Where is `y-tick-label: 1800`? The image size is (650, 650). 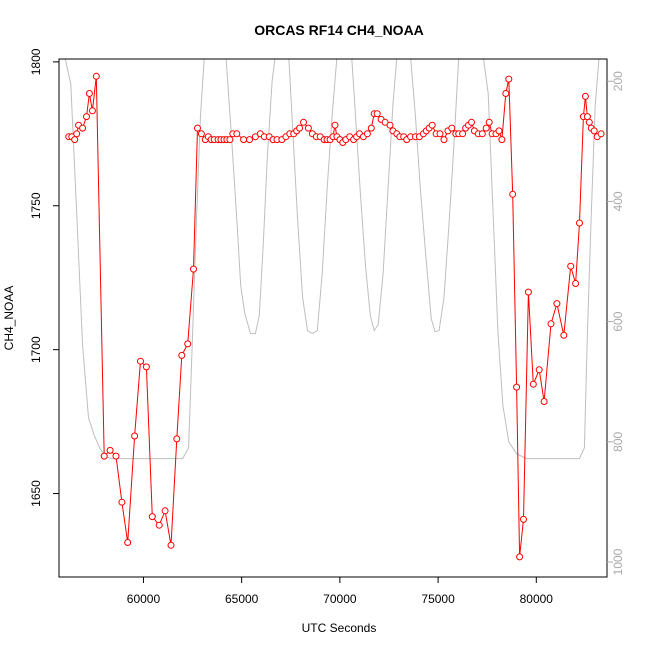
y-tick-label: 1800 is located at coordinates (36, 61).